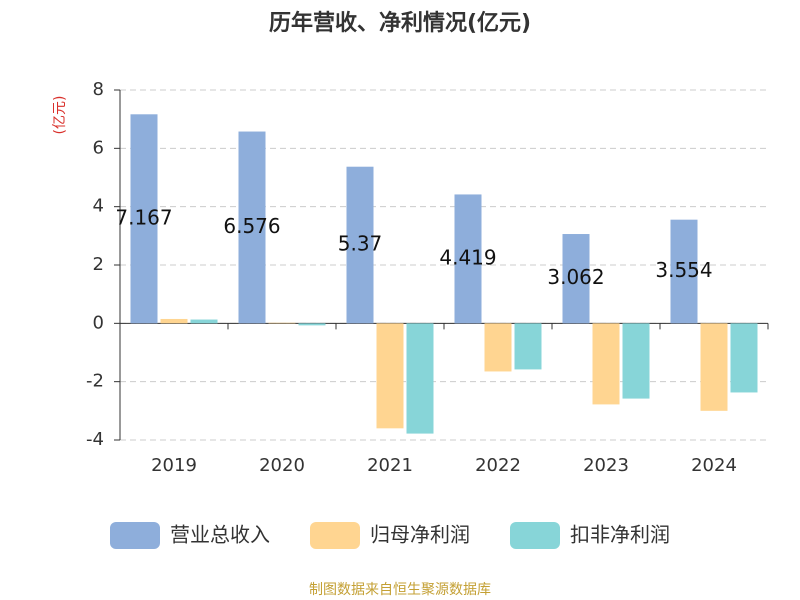 Image resolution: width=800 pixels, height=600 pixels. I want to click on y-tick-label: -4, so click(95, 439).